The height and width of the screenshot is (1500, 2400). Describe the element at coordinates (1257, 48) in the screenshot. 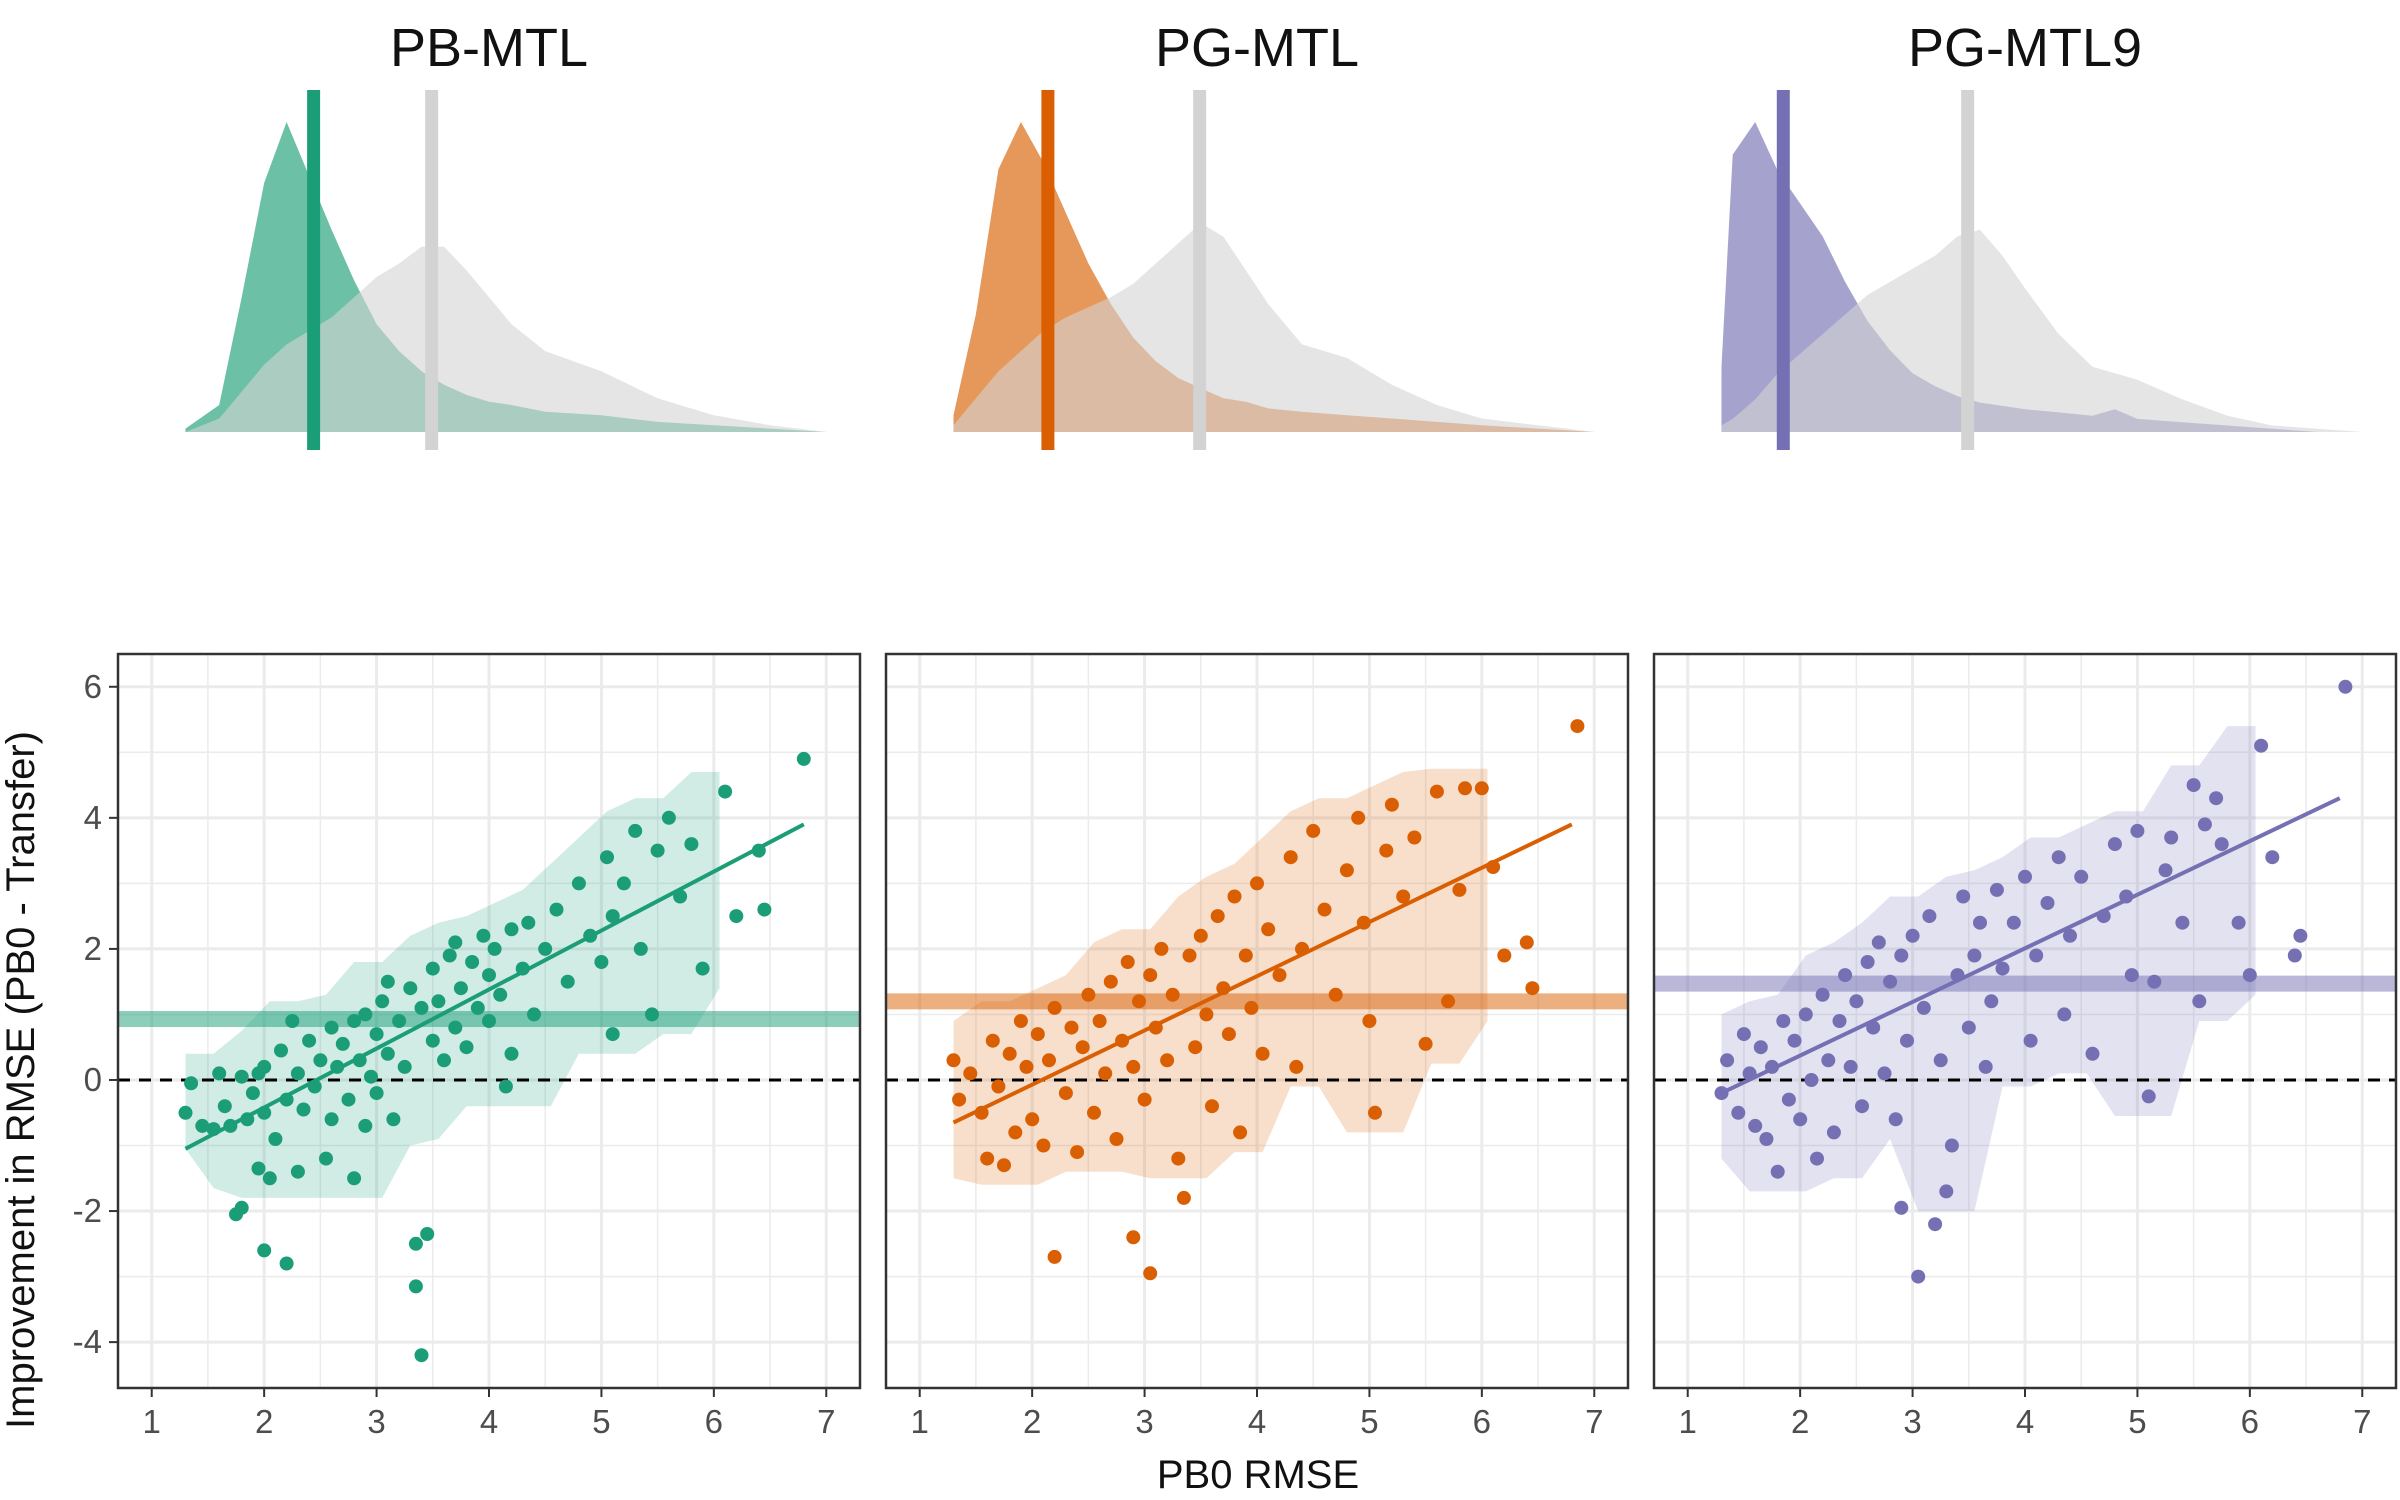

I see `panel-title: PG-MTL` at that location.